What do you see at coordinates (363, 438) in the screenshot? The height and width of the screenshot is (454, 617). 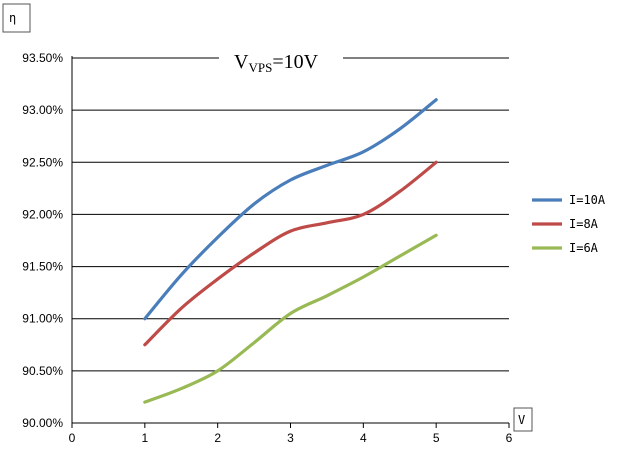 I see `x-tick-label: 4` at bounding box center [363, 438].